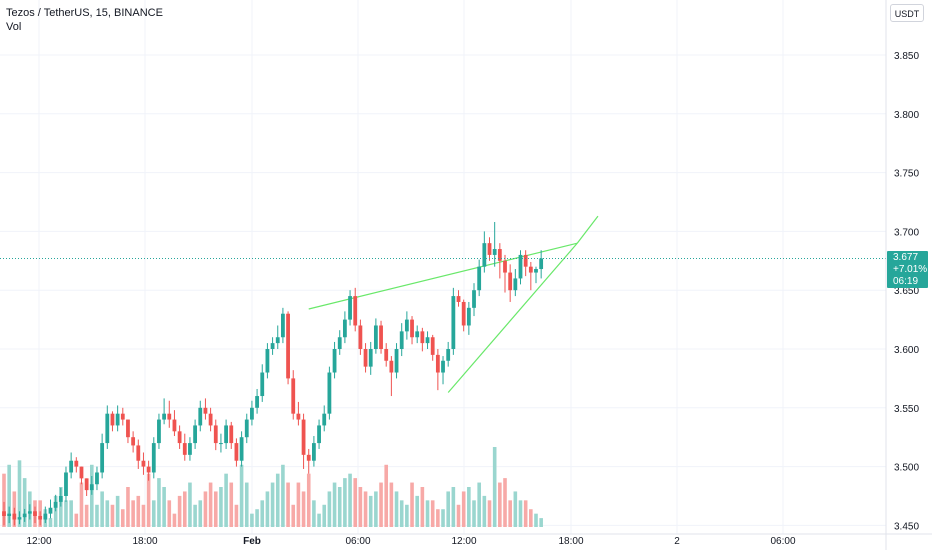  What do you see at coordinates (907, 13) in the screenshot?
I see `currency-selector-button: USDT` at bounding box center [907, 13].